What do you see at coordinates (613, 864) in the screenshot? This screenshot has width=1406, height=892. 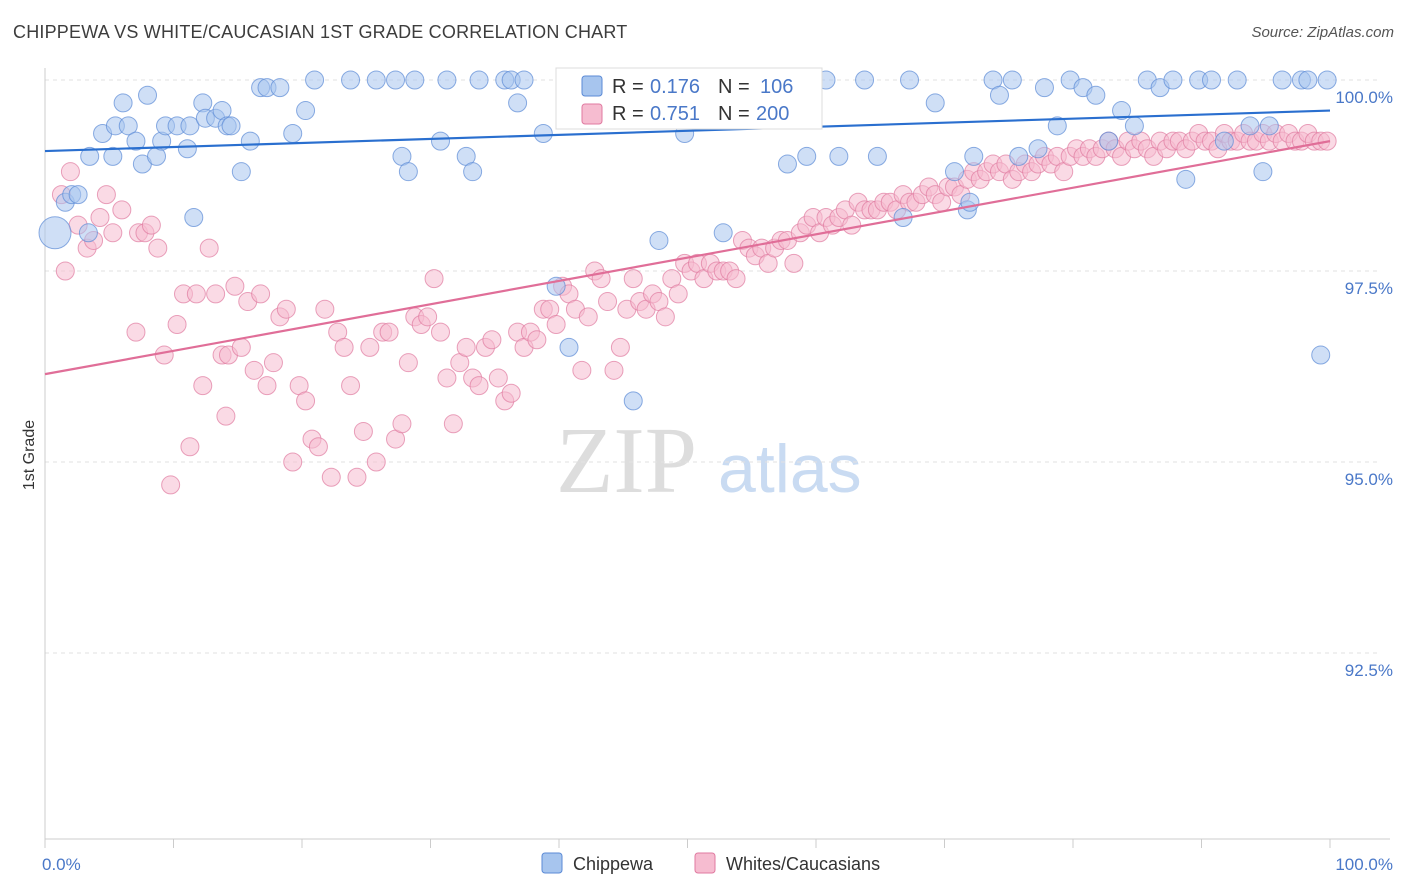 I see `bottom-legend-label-chippewa: Chippewa` at bounding box center [613, 864].